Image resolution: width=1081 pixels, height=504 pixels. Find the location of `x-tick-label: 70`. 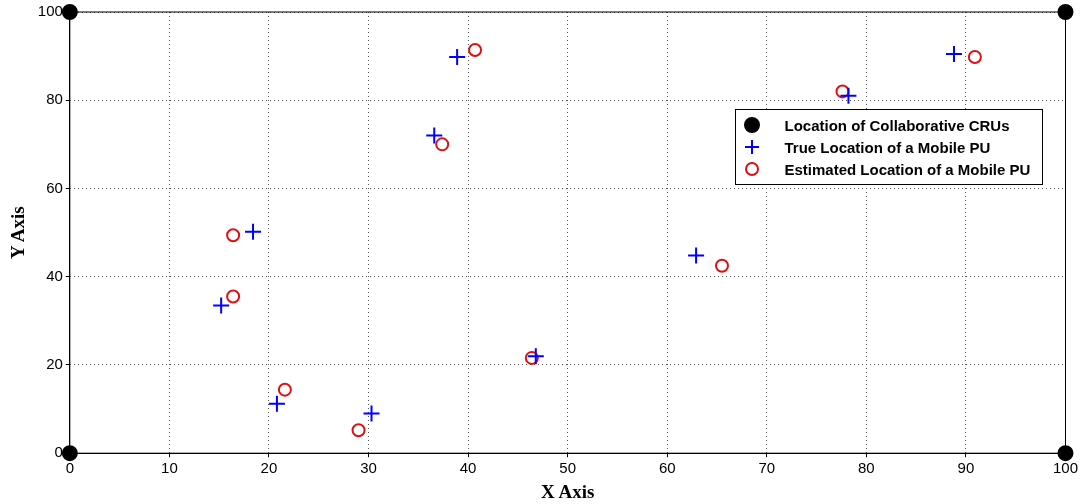

x-tick-label: 70 is located at coordinates (767, 468).